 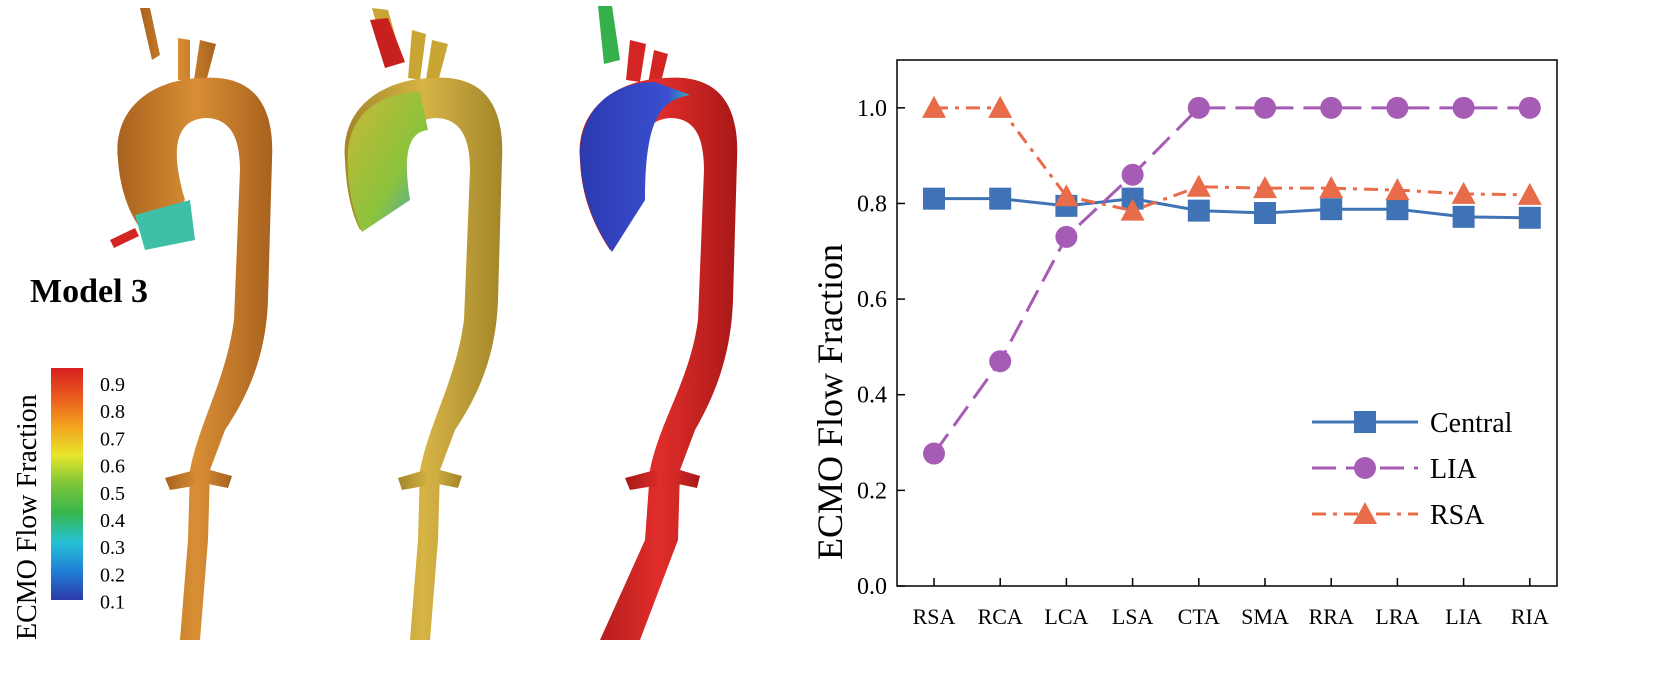 What do you see at coordinates (1231, 603) in the screenshot?
I see `x-axis-ticks: RSA RCA LCA LSA CTA SMA RRA LRA LIA RIA` at bounding box center [1231, 603].